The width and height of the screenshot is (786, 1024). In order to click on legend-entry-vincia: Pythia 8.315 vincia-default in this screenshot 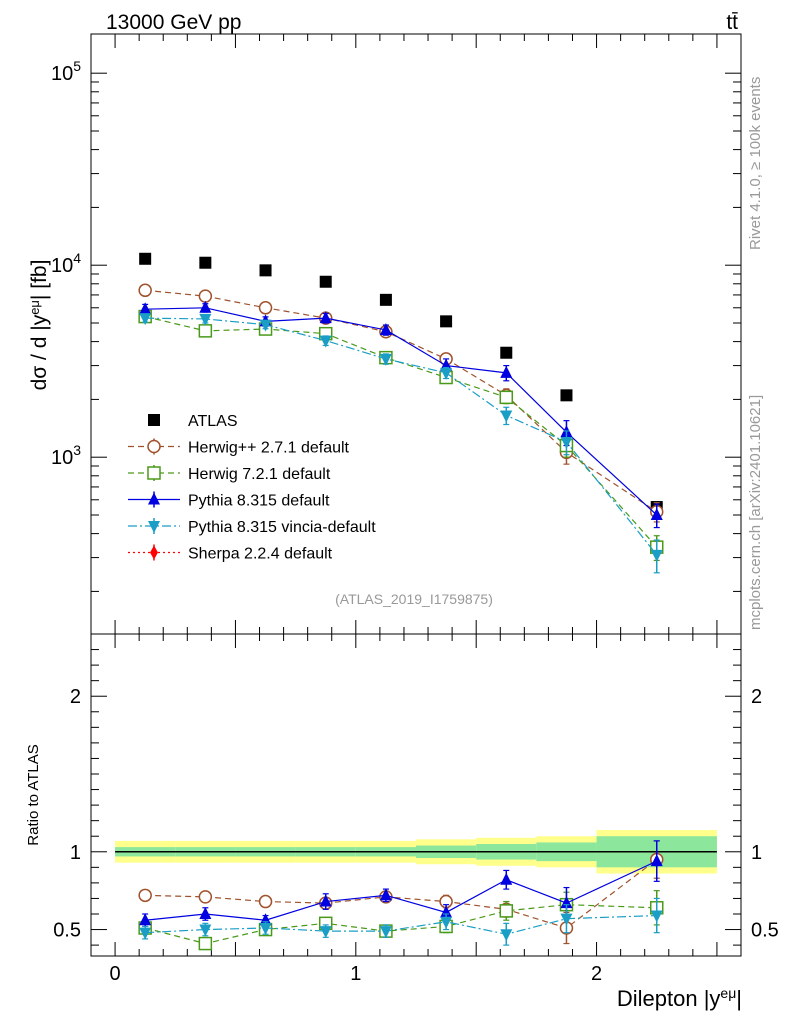, I will do `click(252, 527)`.